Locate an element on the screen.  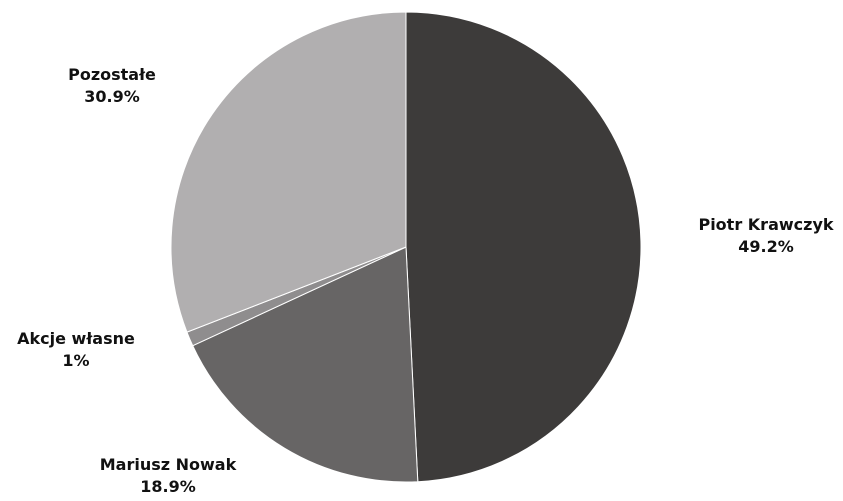
slice-label: Akcje własne 1% is located at coordinates (76, 349).